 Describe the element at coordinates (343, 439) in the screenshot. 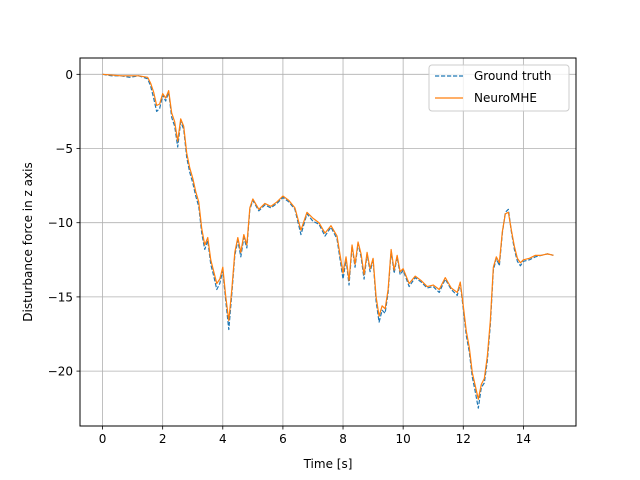

I see `x-tick-label: 8` at that location.